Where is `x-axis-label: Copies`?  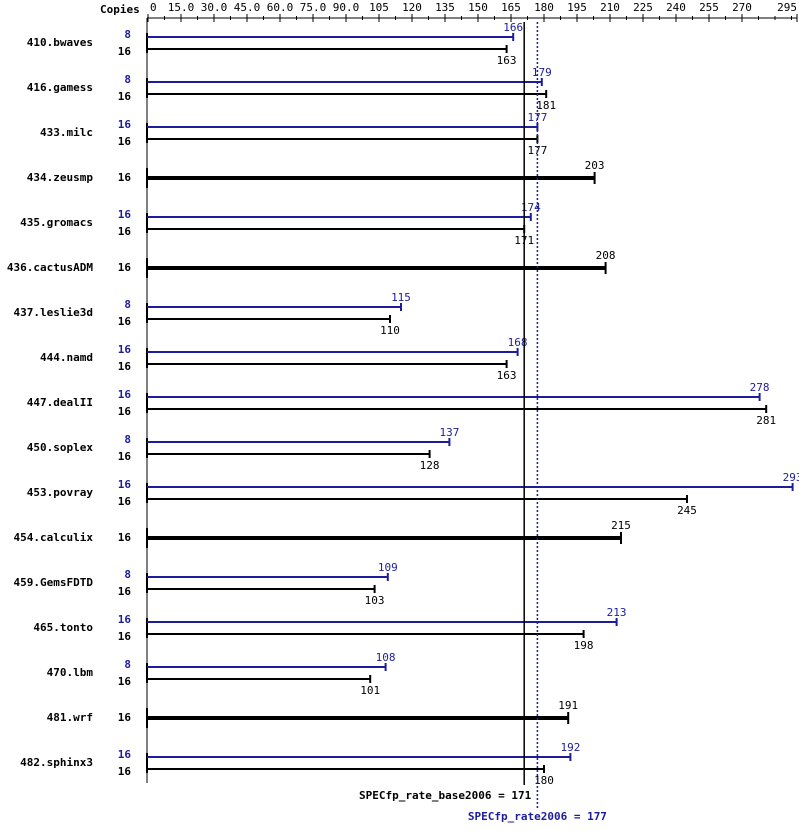 x-axis-label: Copies is located at coordinates (120, 9).